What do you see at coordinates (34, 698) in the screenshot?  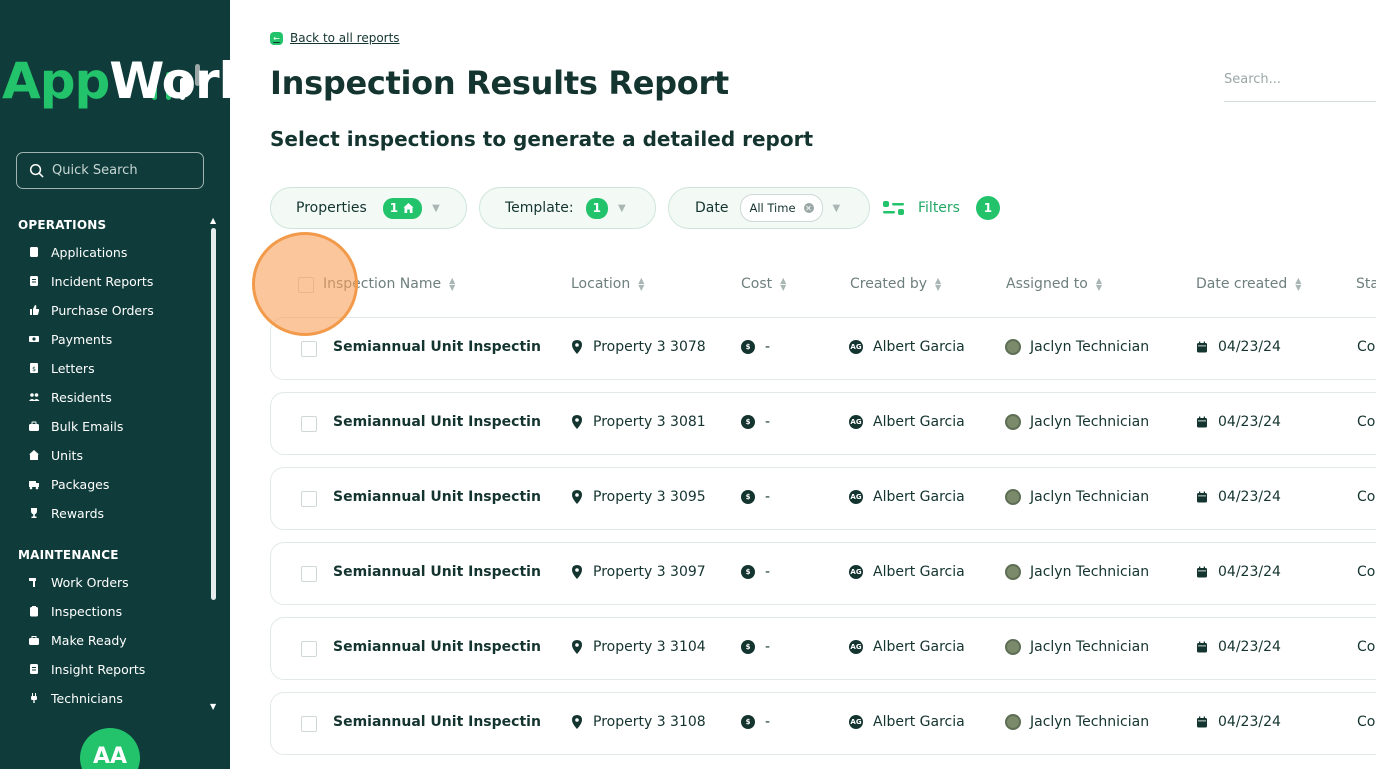 I see `plug-icon` at bounding box center [34, 698].